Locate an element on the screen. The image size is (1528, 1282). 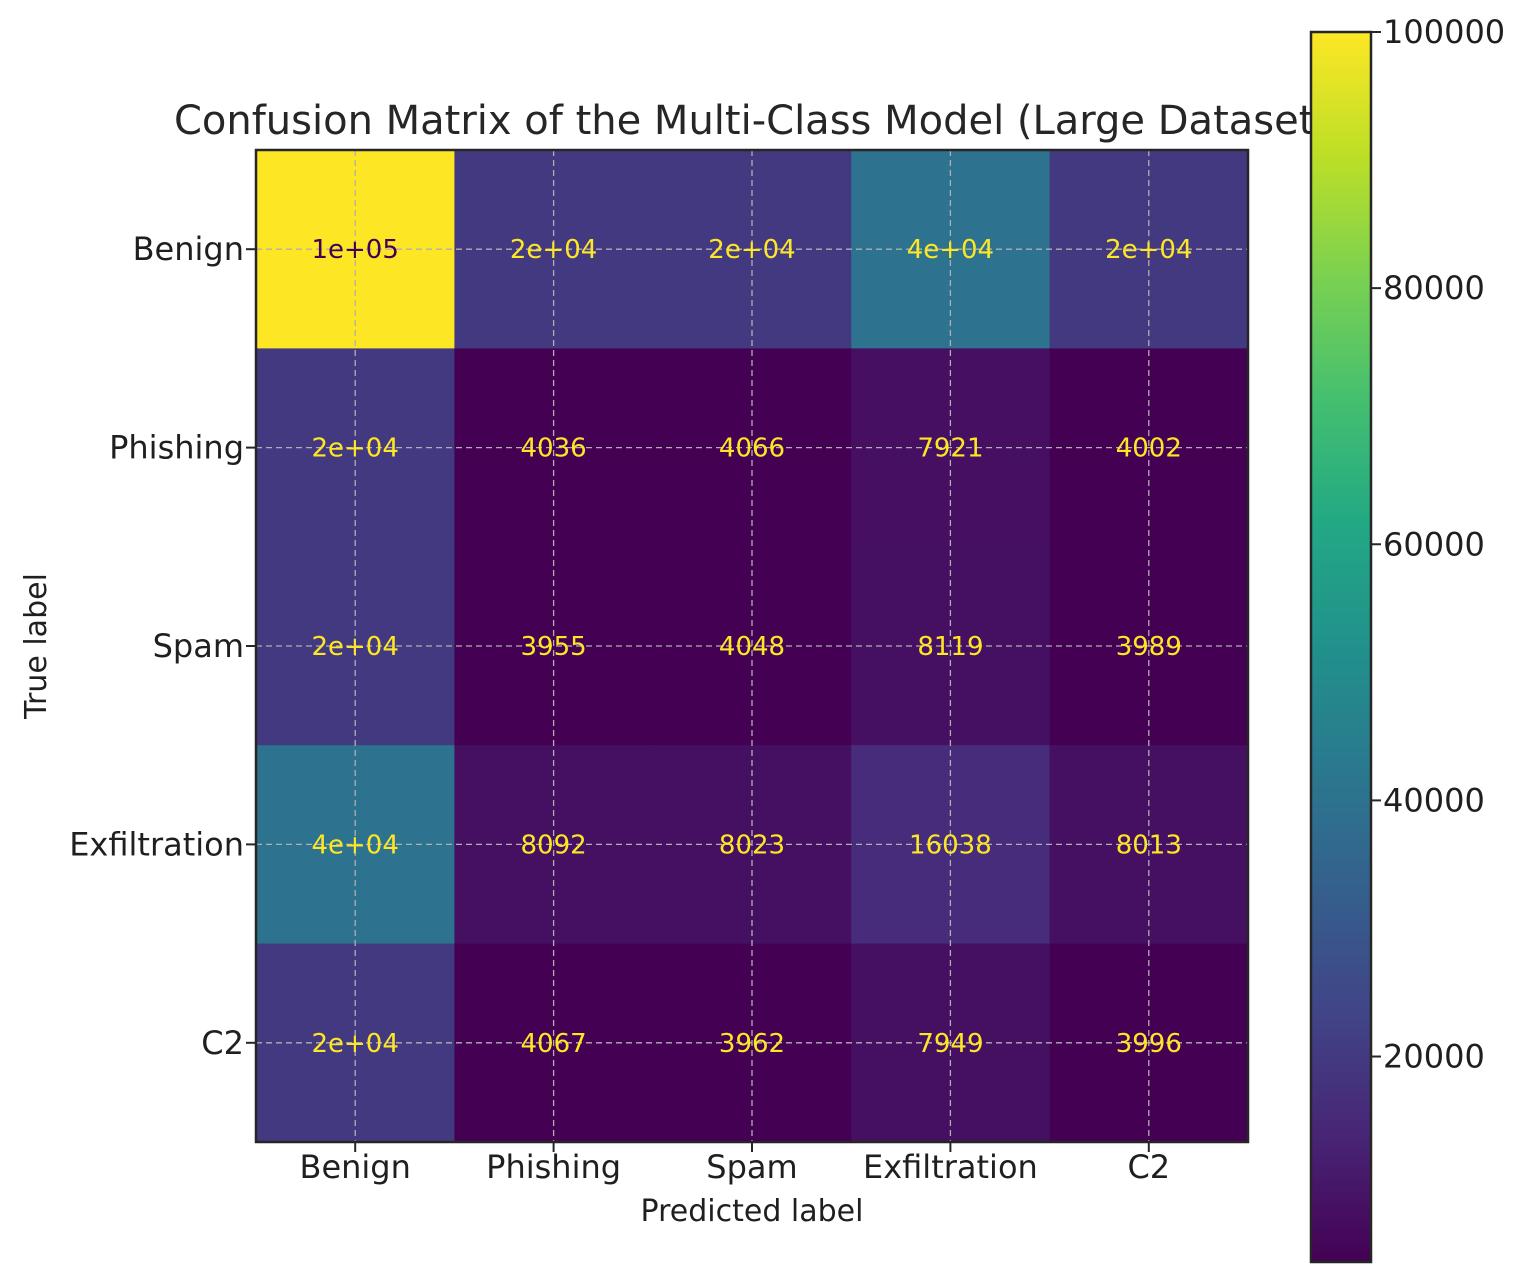
x-axis-ticks: Benign Phishing Spam Exfiltration C2 is located at coordinates (734, 1164).